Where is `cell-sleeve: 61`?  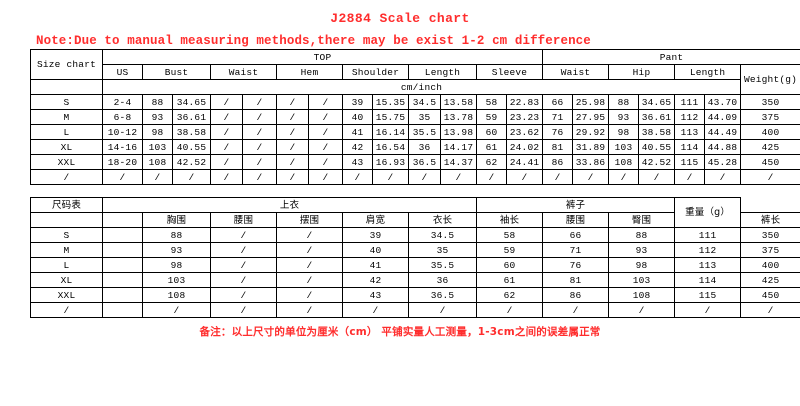
cell-sleeve: 61 is located at coordinates (510, 280).